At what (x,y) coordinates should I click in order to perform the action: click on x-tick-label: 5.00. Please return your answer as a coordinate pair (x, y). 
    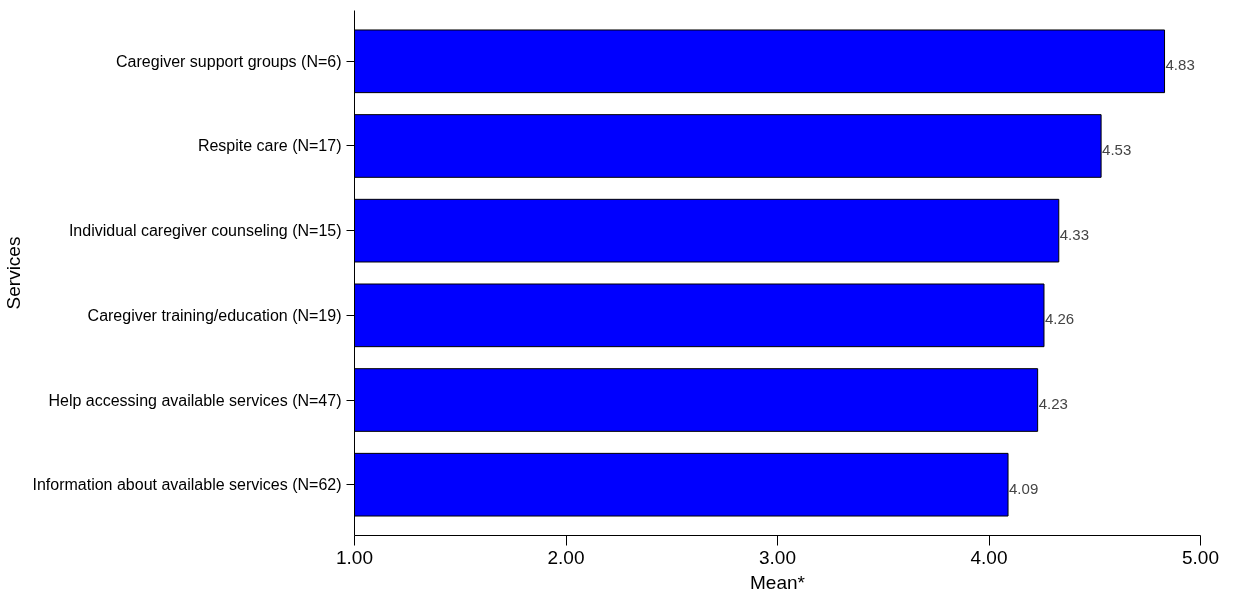
    Looking at the image, I should click on (1200, 557).